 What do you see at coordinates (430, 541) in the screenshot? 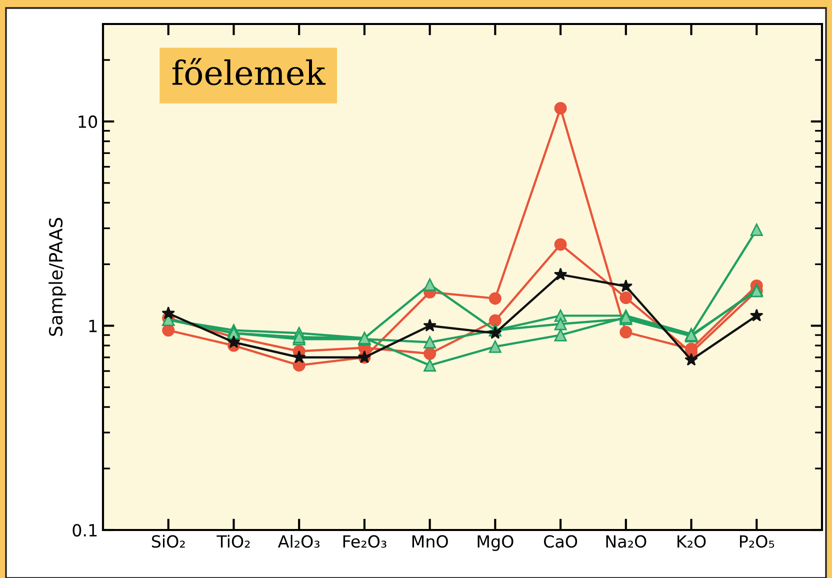
I see `x-tick-label: MnO` at bounding box center [430, 541].